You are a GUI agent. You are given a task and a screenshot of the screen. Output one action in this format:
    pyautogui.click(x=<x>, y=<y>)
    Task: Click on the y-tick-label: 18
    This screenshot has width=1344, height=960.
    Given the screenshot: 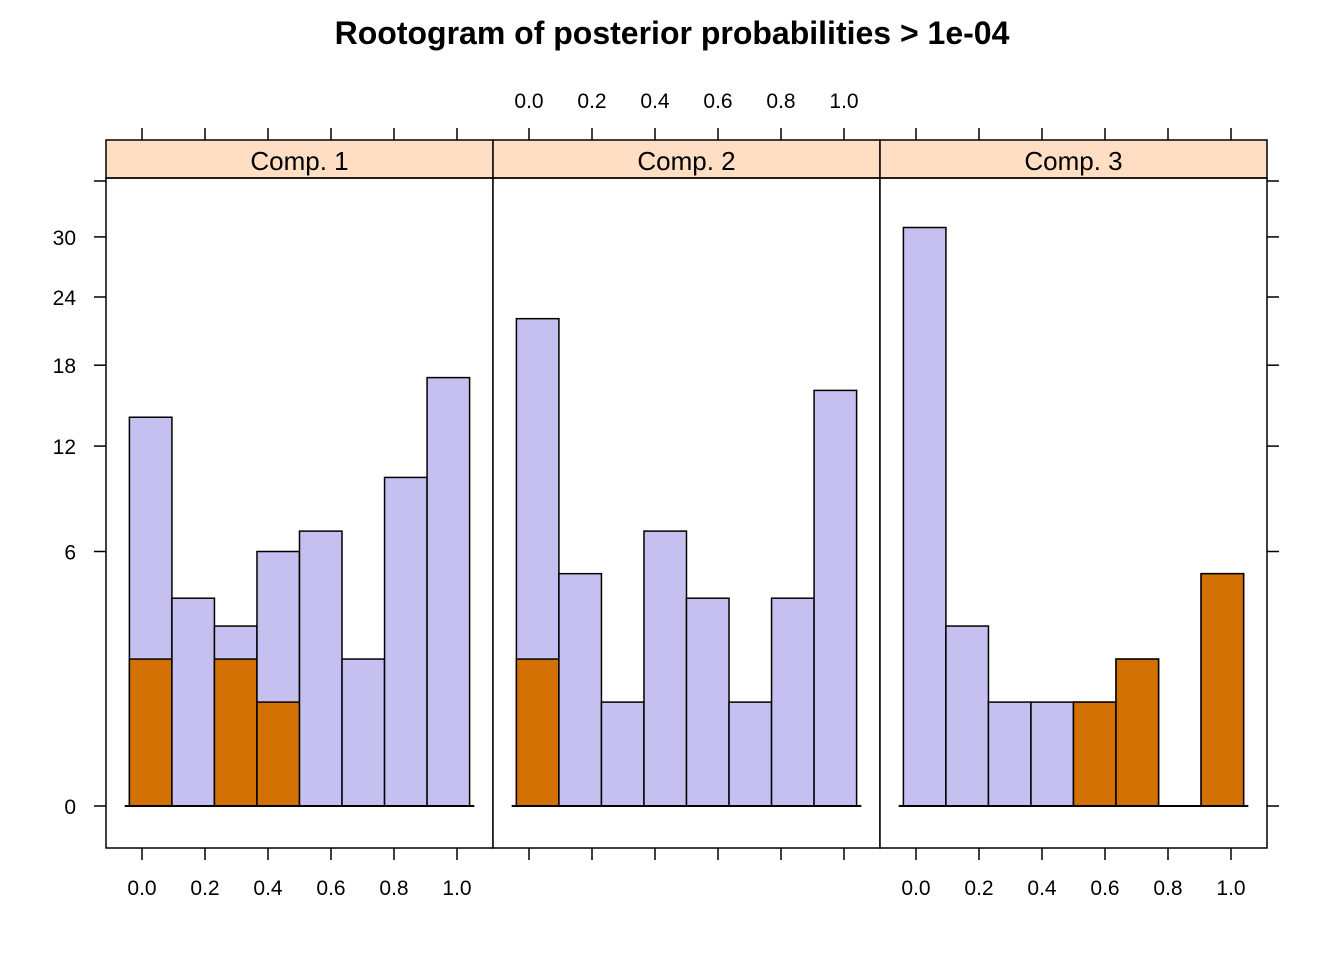 What is the action you would take?
    pyautogui.click(x=64, y=366)
    